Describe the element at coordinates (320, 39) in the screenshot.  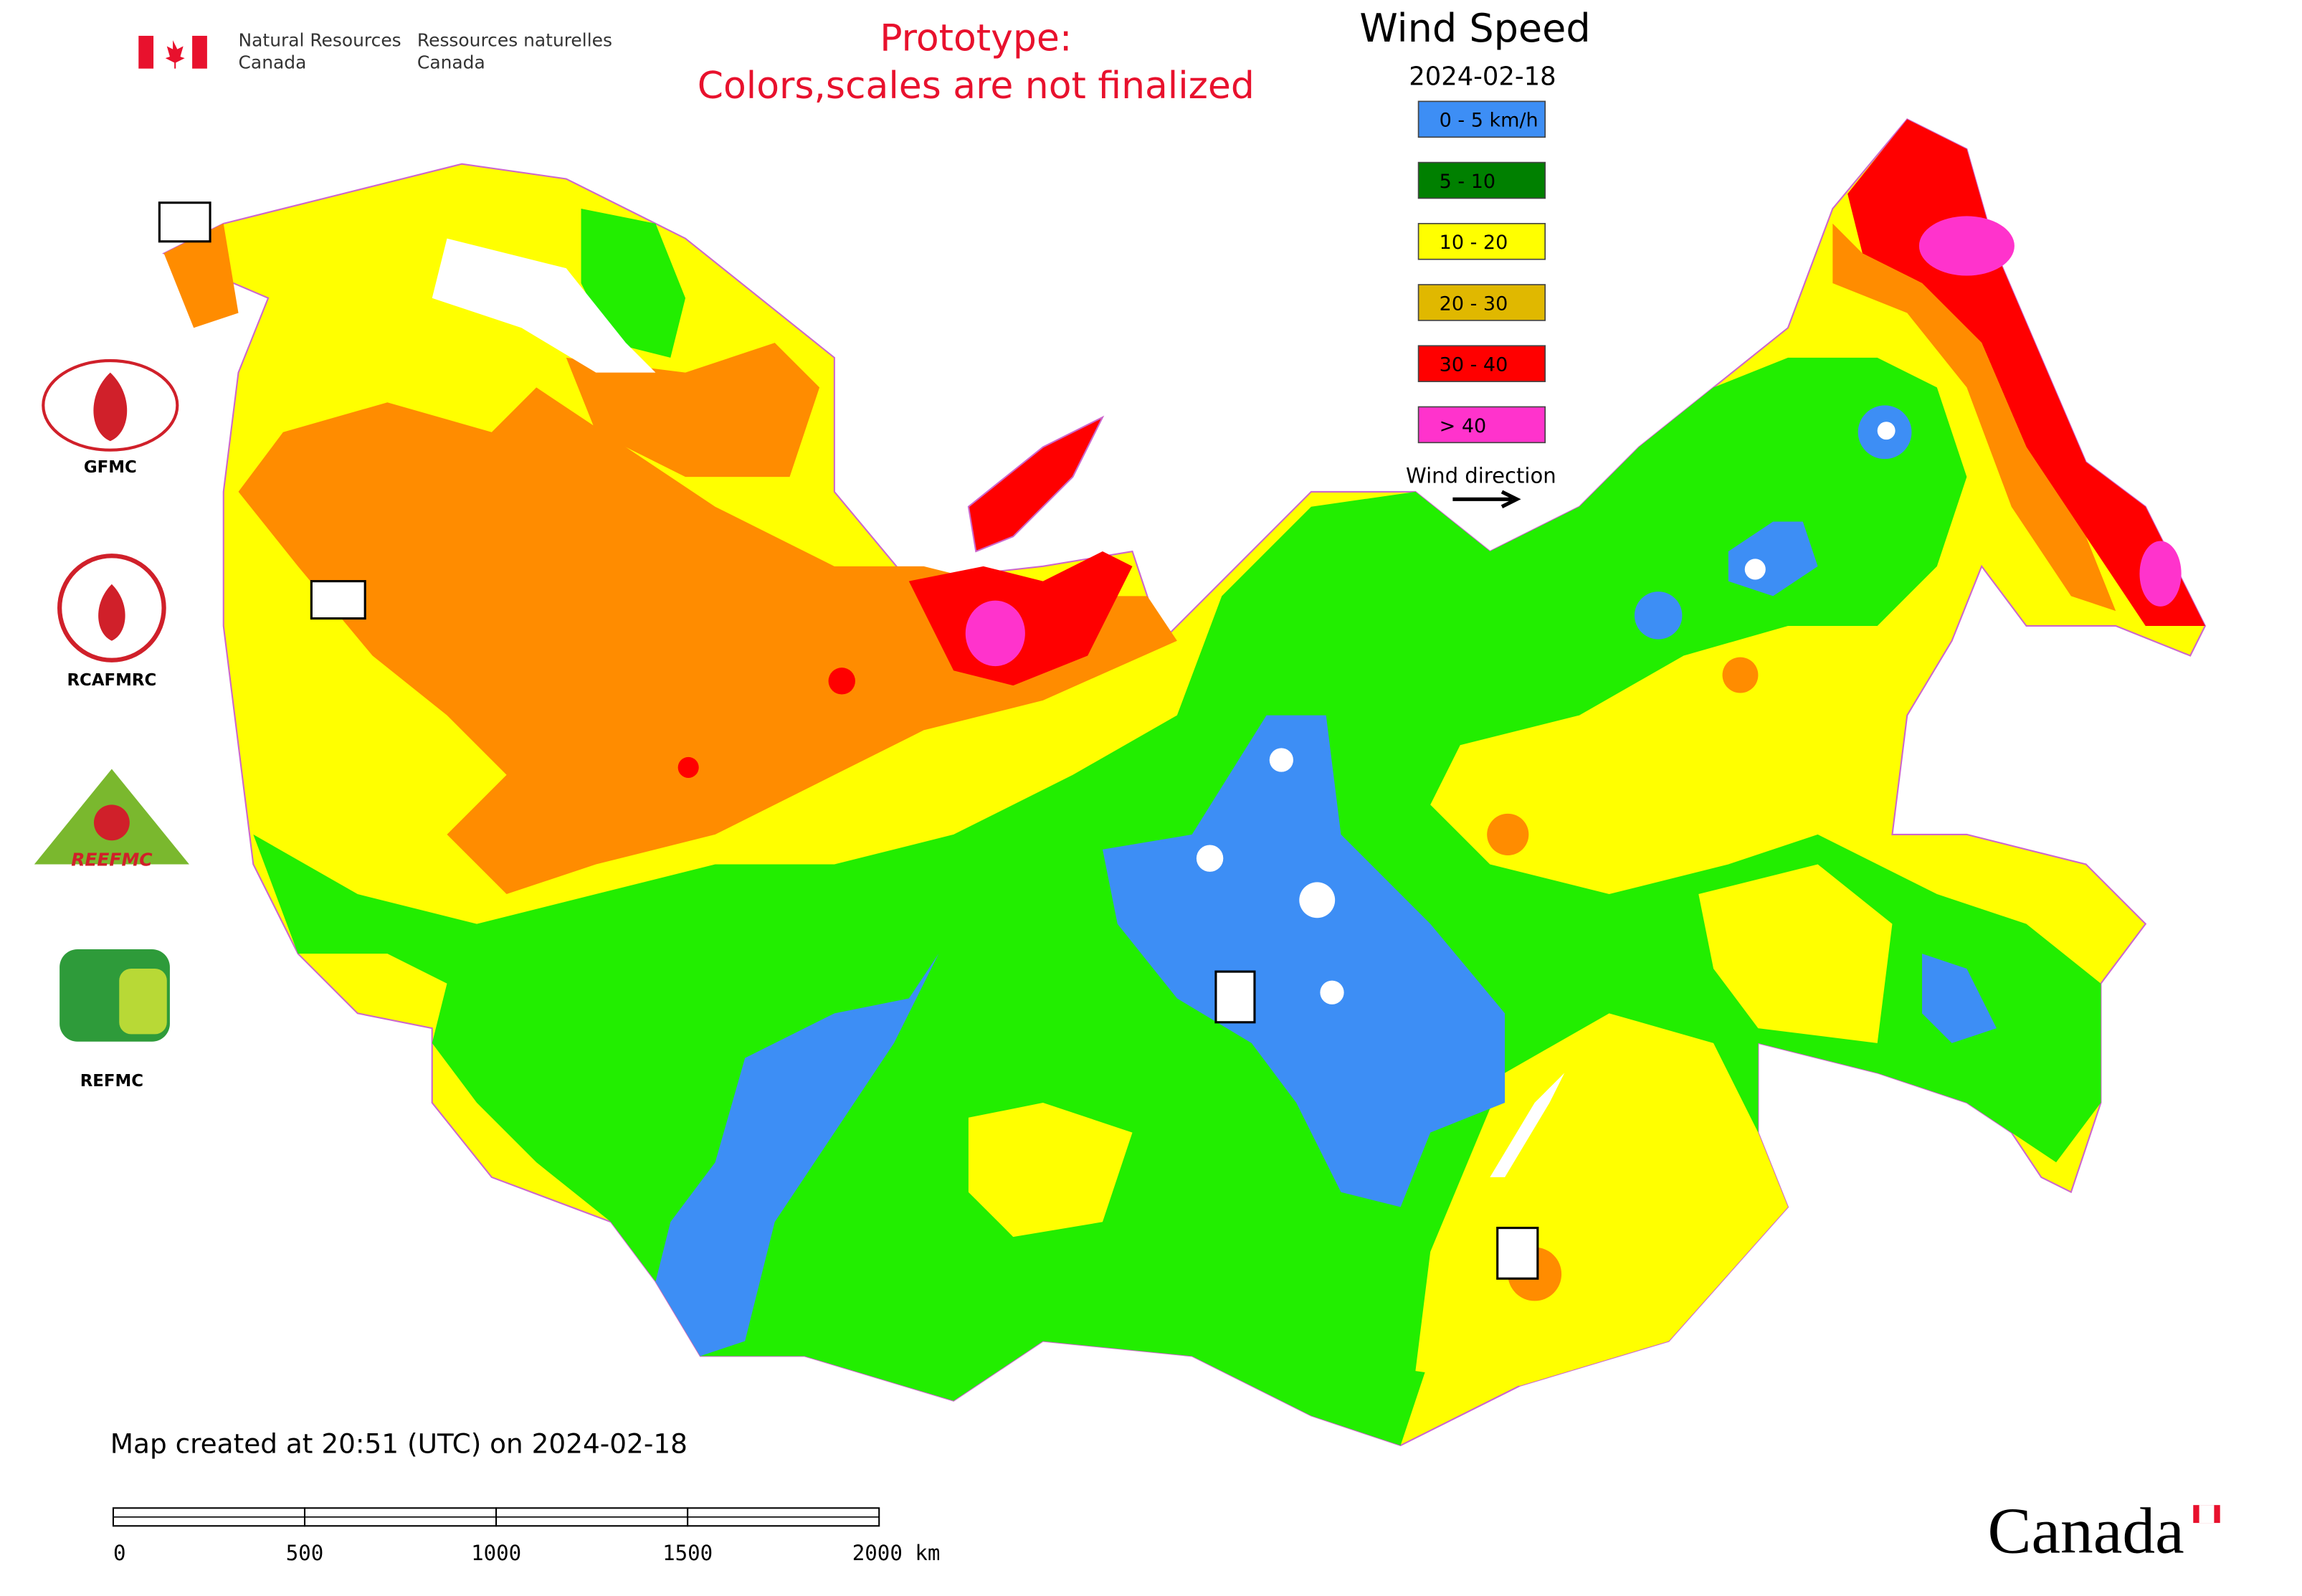
I see `agency-en: Natural Resources` at that location.